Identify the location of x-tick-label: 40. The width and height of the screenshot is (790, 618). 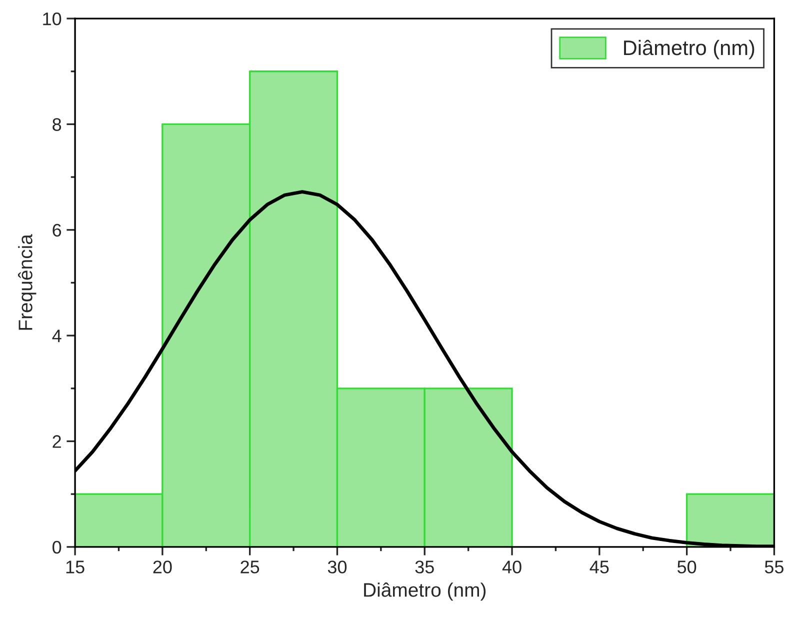
(512, 567).